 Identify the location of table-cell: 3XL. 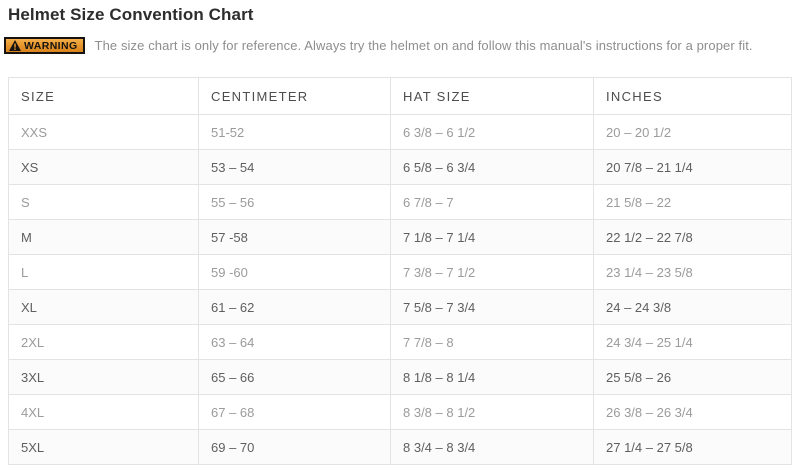
(103, 377).